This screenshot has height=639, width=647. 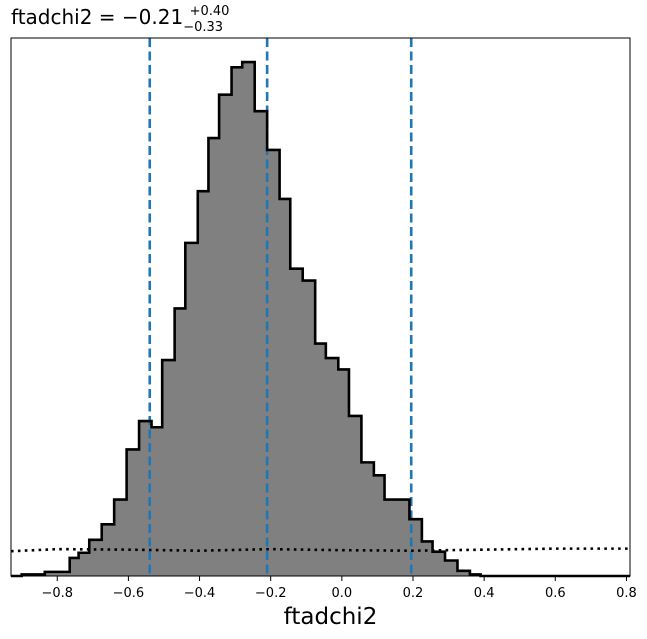 I want to click on title-lower-error: −0.33, so click(x=203, y=27).